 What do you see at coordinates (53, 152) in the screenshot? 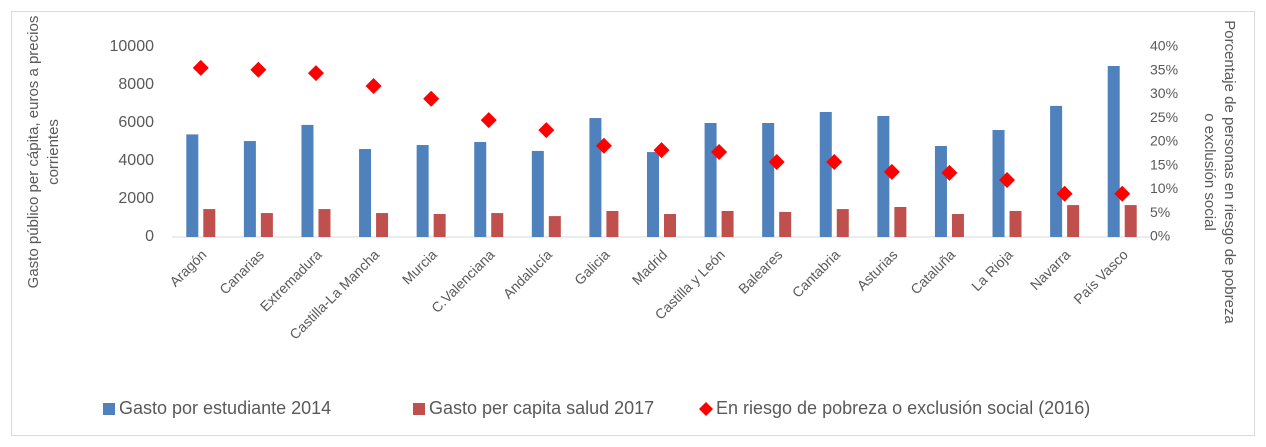
I see `y-axis-title: corrientes` at bounding box center [53, 152].